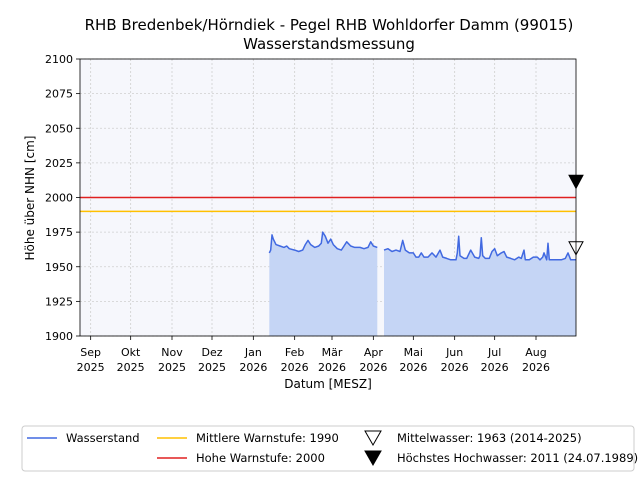 The image size is (640, 484). Describe the element at coordinates (172, 352) in the screenshot. I see `x-tick-month: Nov` at that location.